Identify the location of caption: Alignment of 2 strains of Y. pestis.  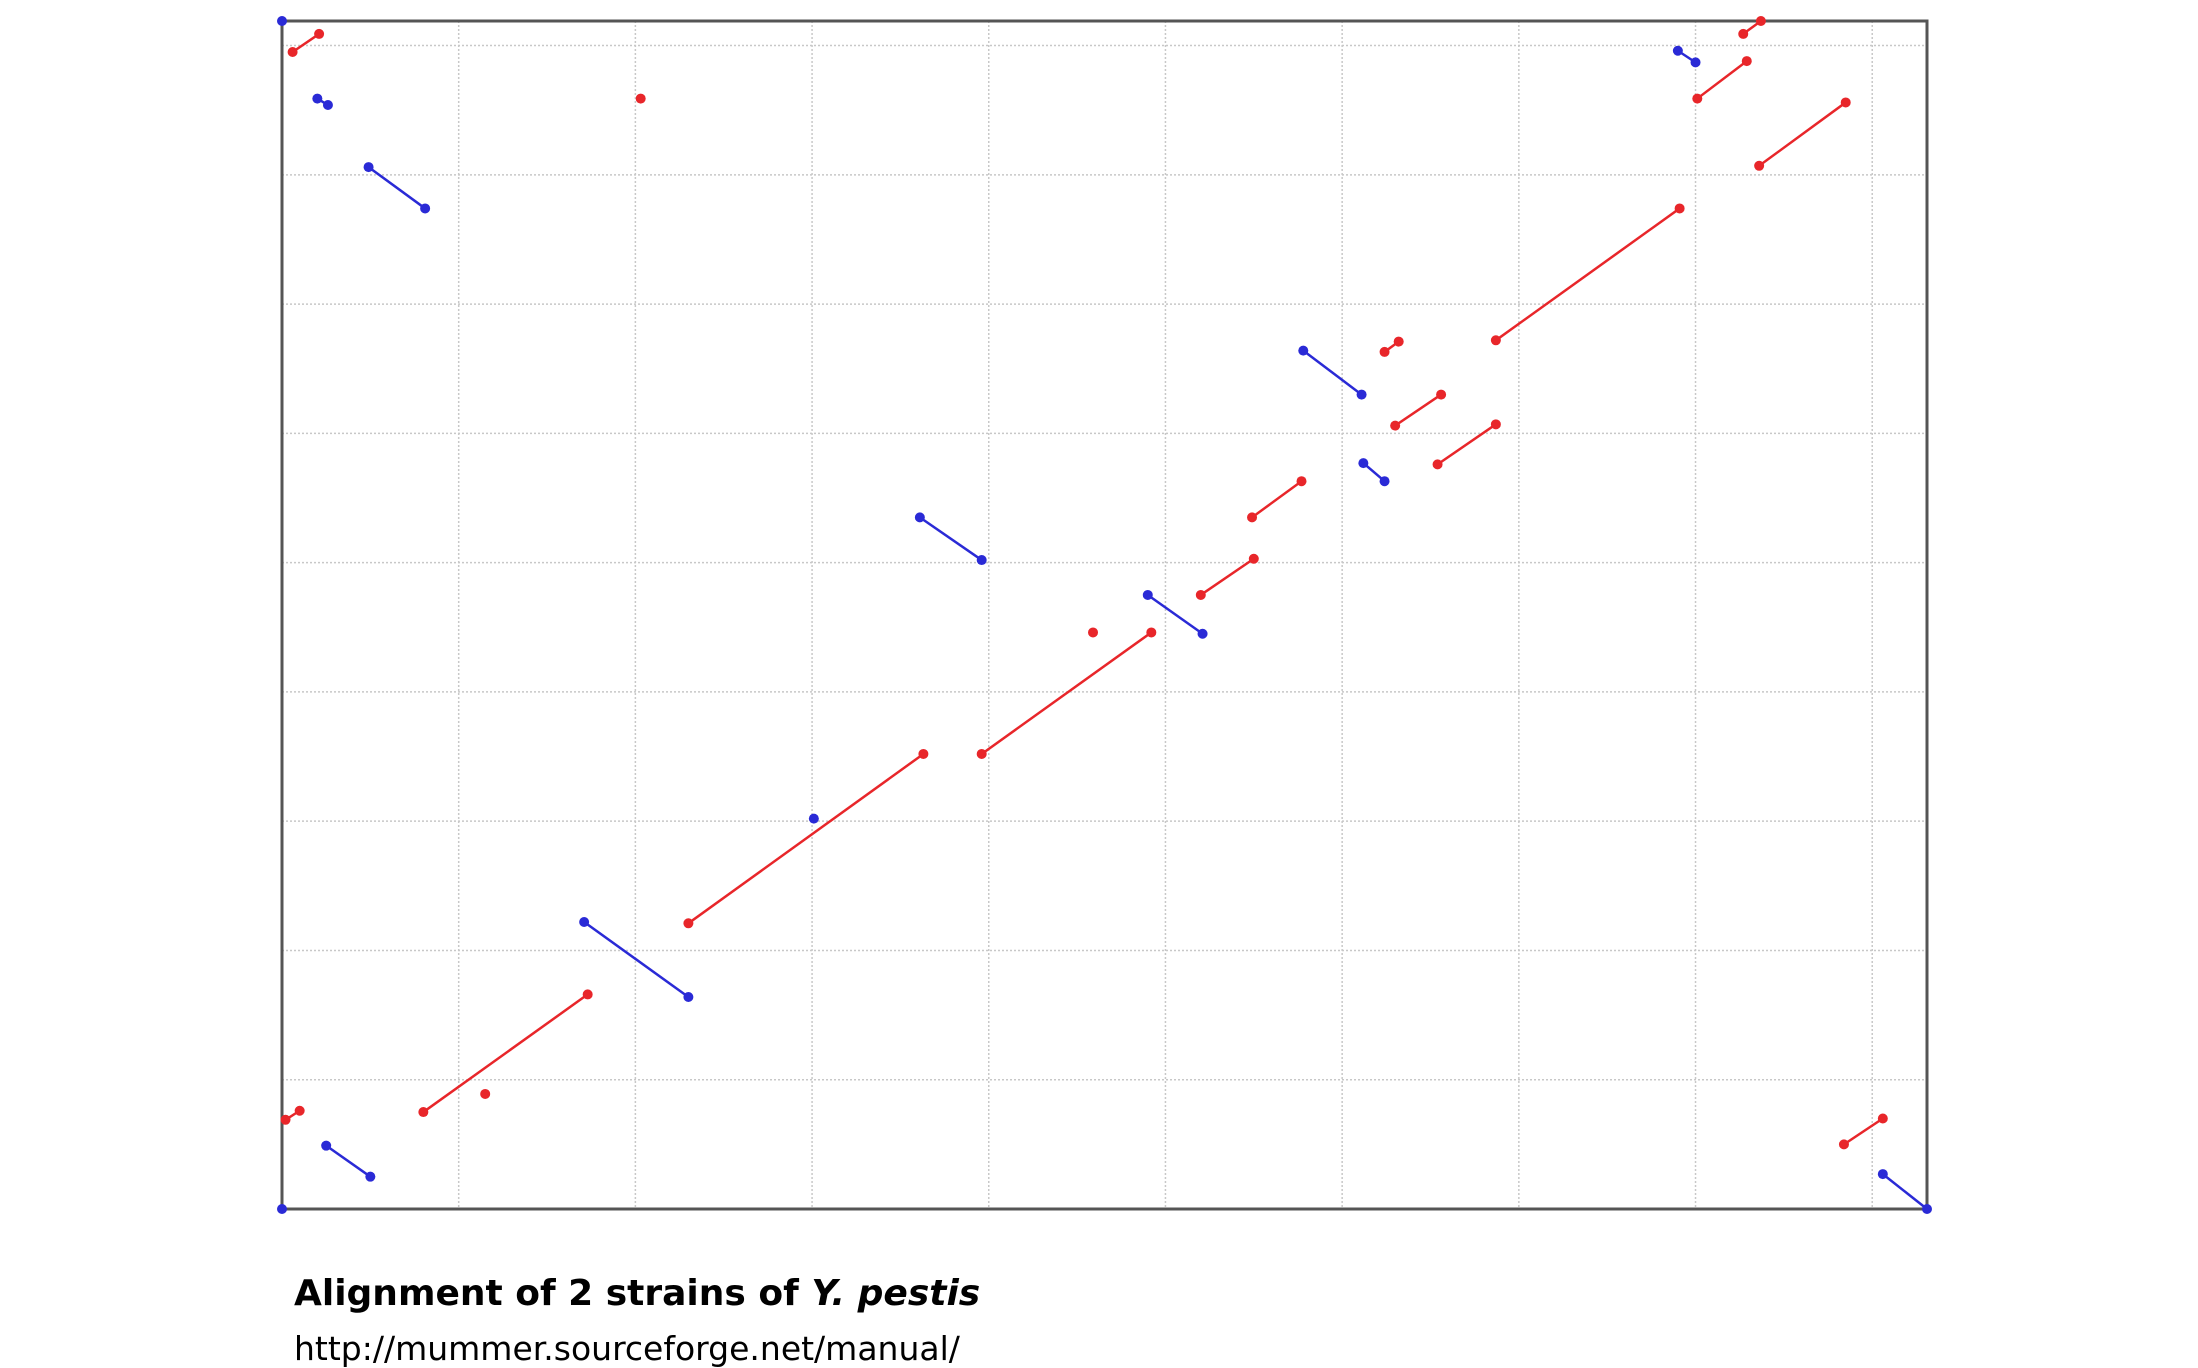
(637, 1293).